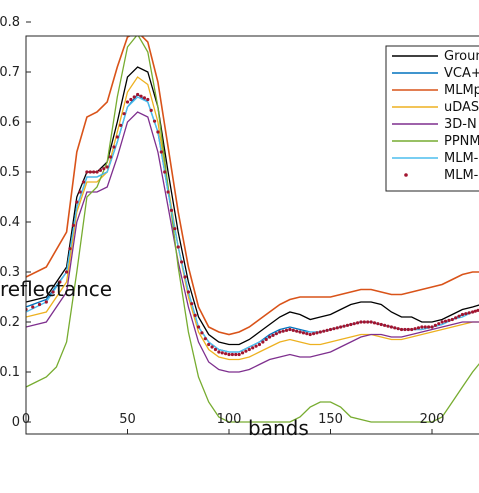 The width and height of the screenshot is (479, 493). What do you see at coordinates (10, 322) in the screenshot?
I see `y-tick-label: 0.2` at bounding box center [10, 322].